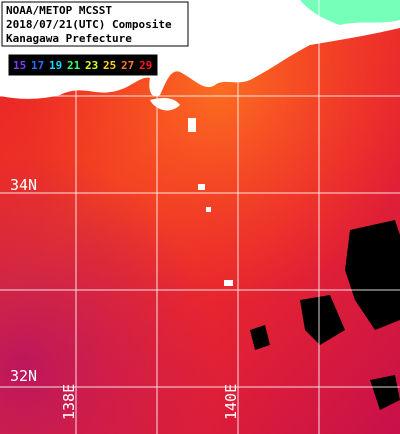  I want to click on legend-label: 25, so click(109, 65).